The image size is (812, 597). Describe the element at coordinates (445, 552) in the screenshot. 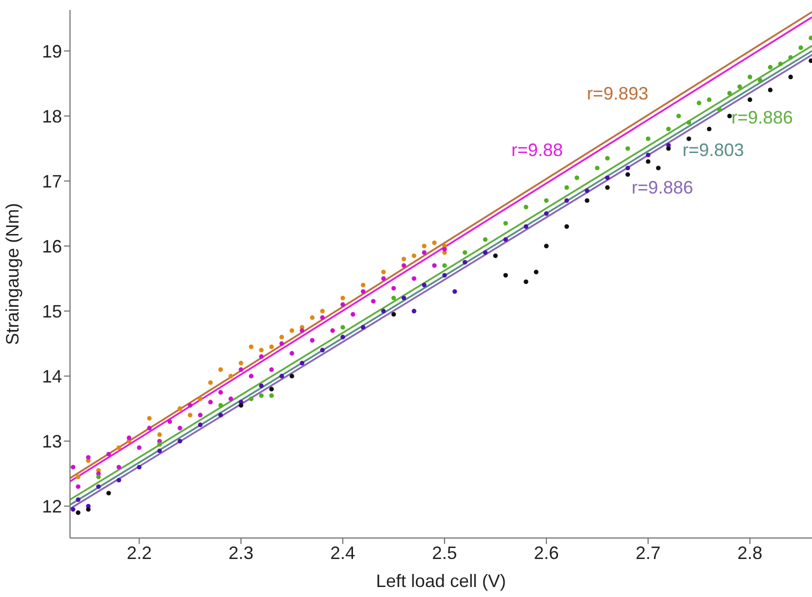

I see `x-tick-label: 2.5` at that location.